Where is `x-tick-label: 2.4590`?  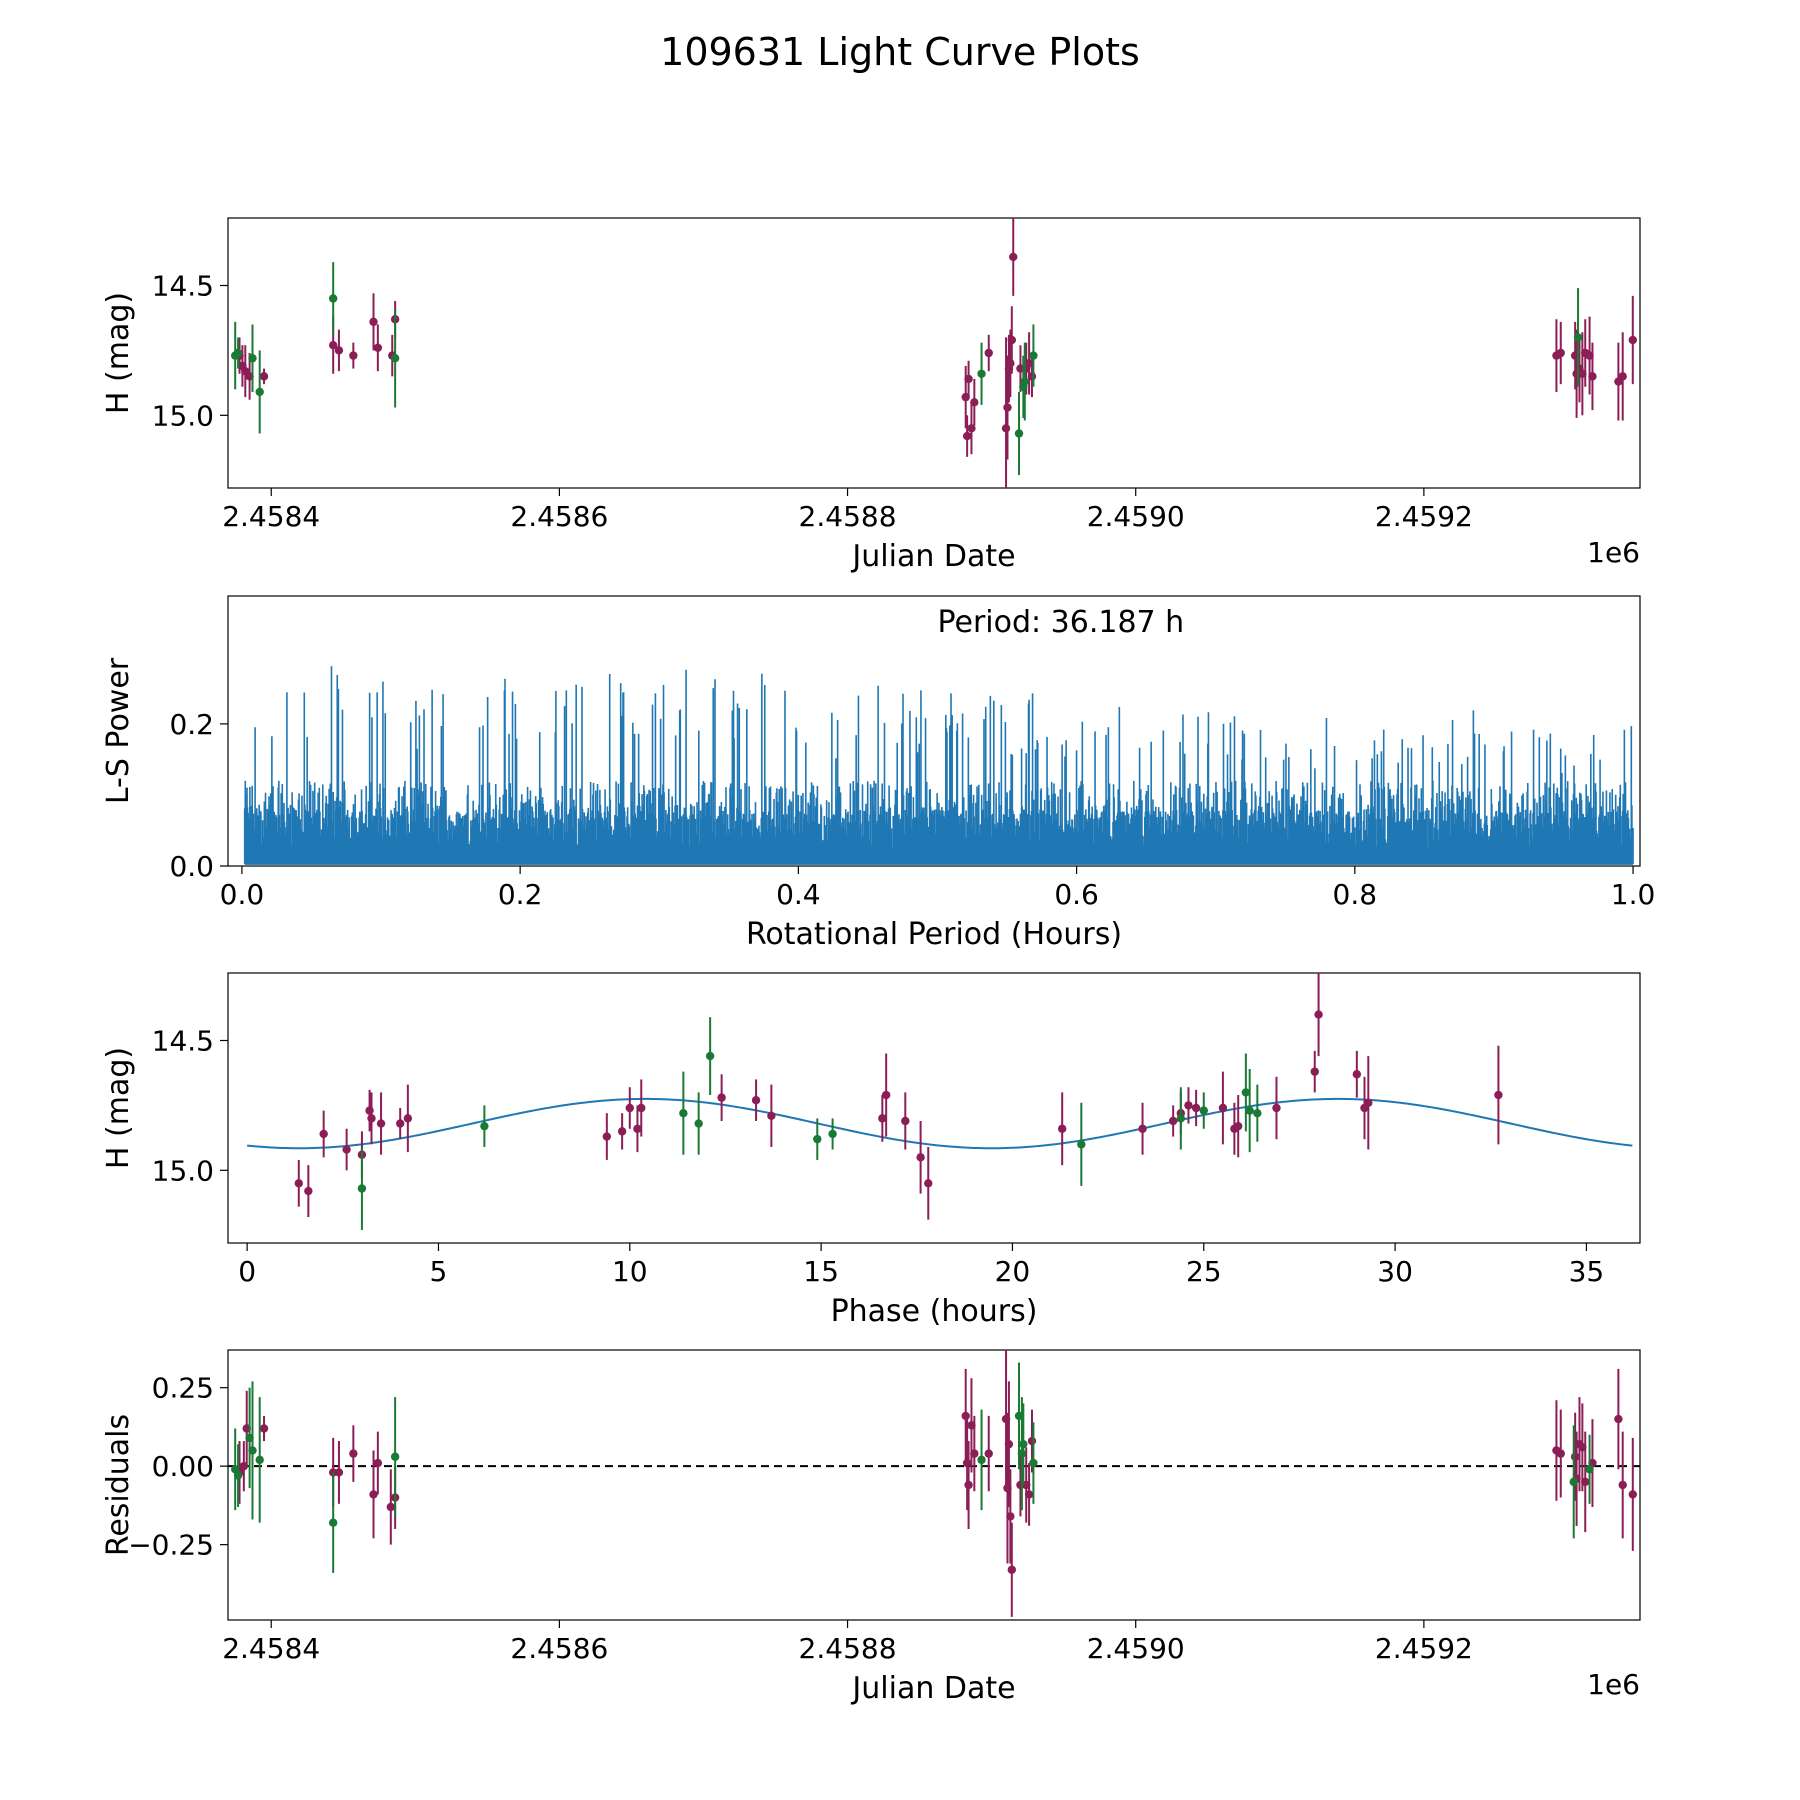 x-tick-label: 2.4590 is located at coordinates (1136, 516).